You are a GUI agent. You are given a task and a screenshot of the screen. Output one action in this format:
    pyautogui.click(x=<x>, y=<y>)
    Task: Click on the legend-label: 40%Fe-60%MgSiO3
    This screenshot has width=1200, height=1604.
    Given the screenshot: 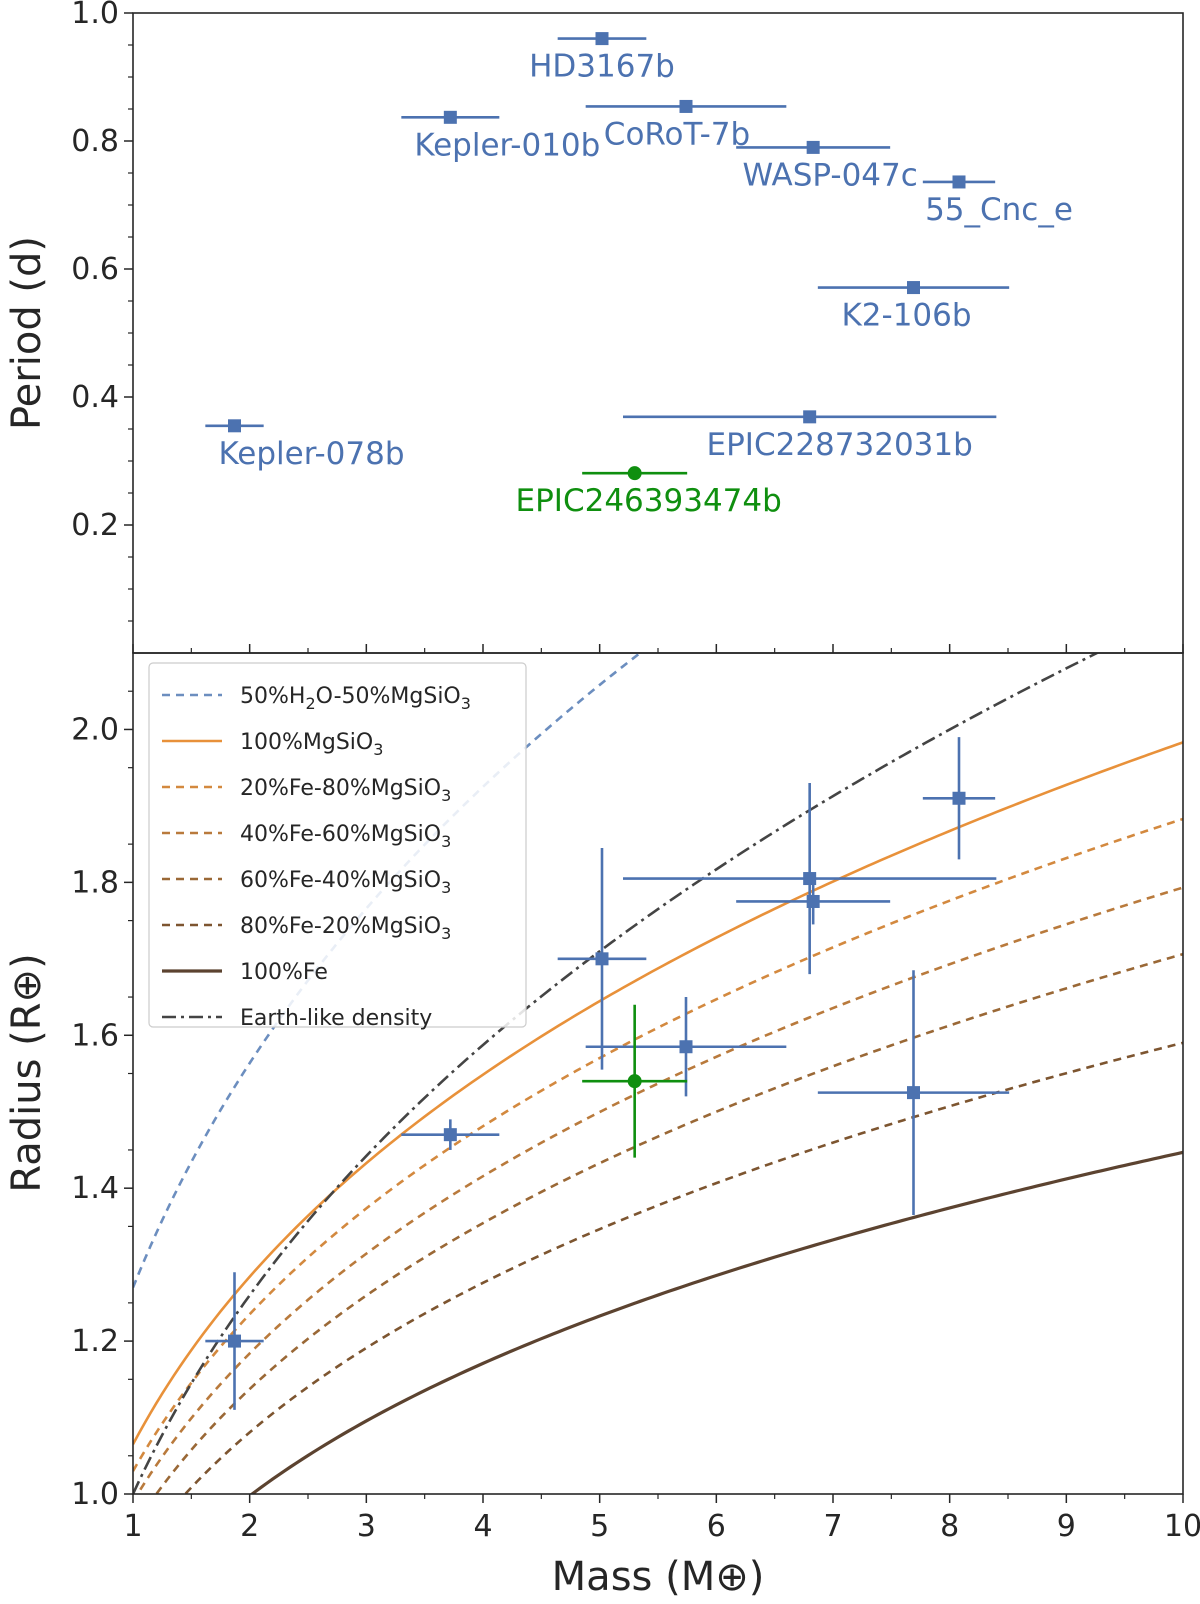 What is the action you would take?
    pyautogui.click(x=345, y=836)
    